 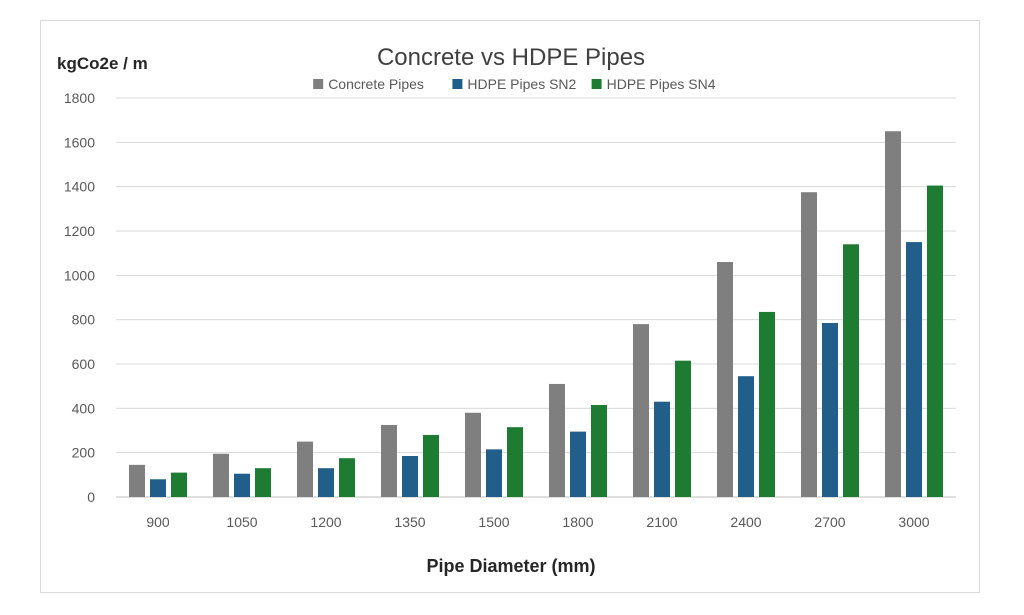 I want to click on y-tick-label: 1000, so click(x=79, y=275).